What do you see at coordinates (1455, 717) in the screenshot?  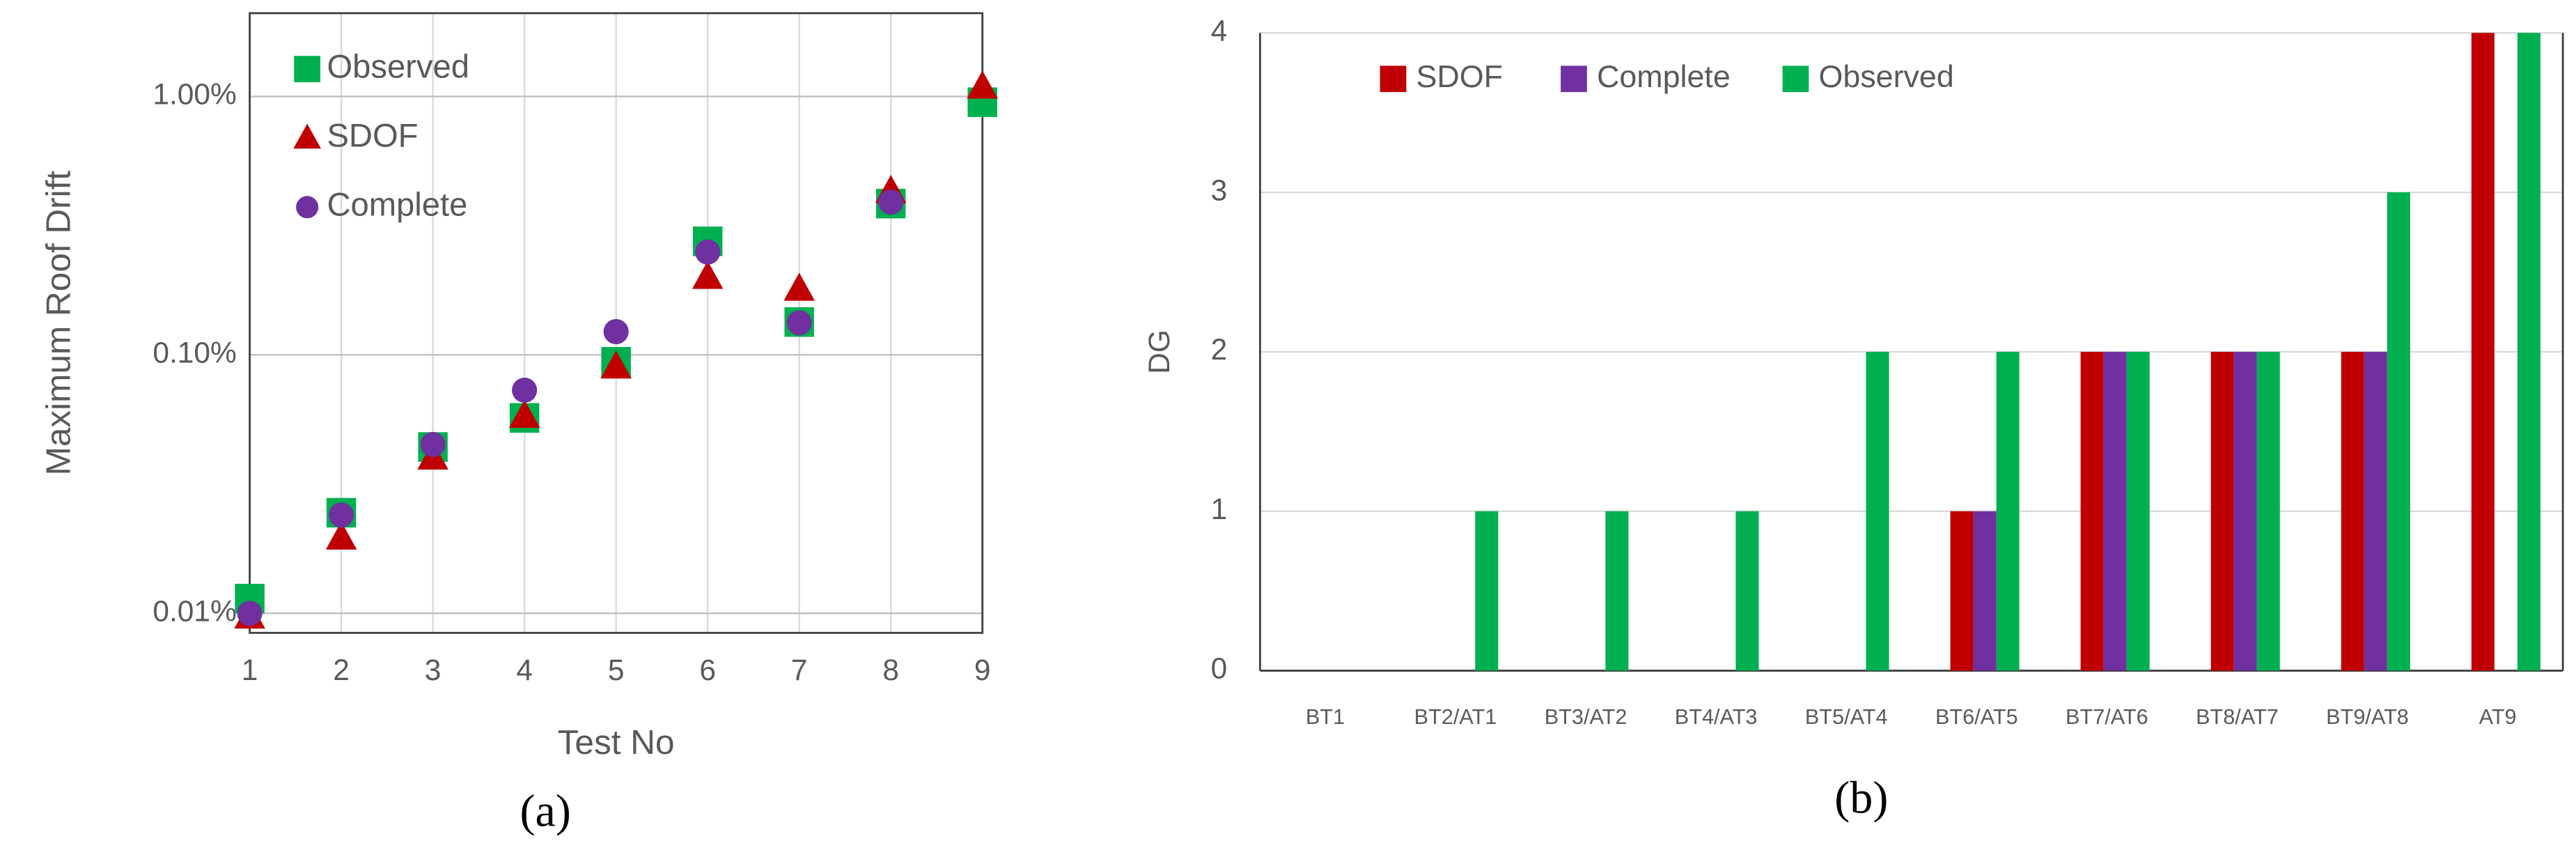 I see `x-tick-label: BT2/AT1` at bounding box center [1455, 717].